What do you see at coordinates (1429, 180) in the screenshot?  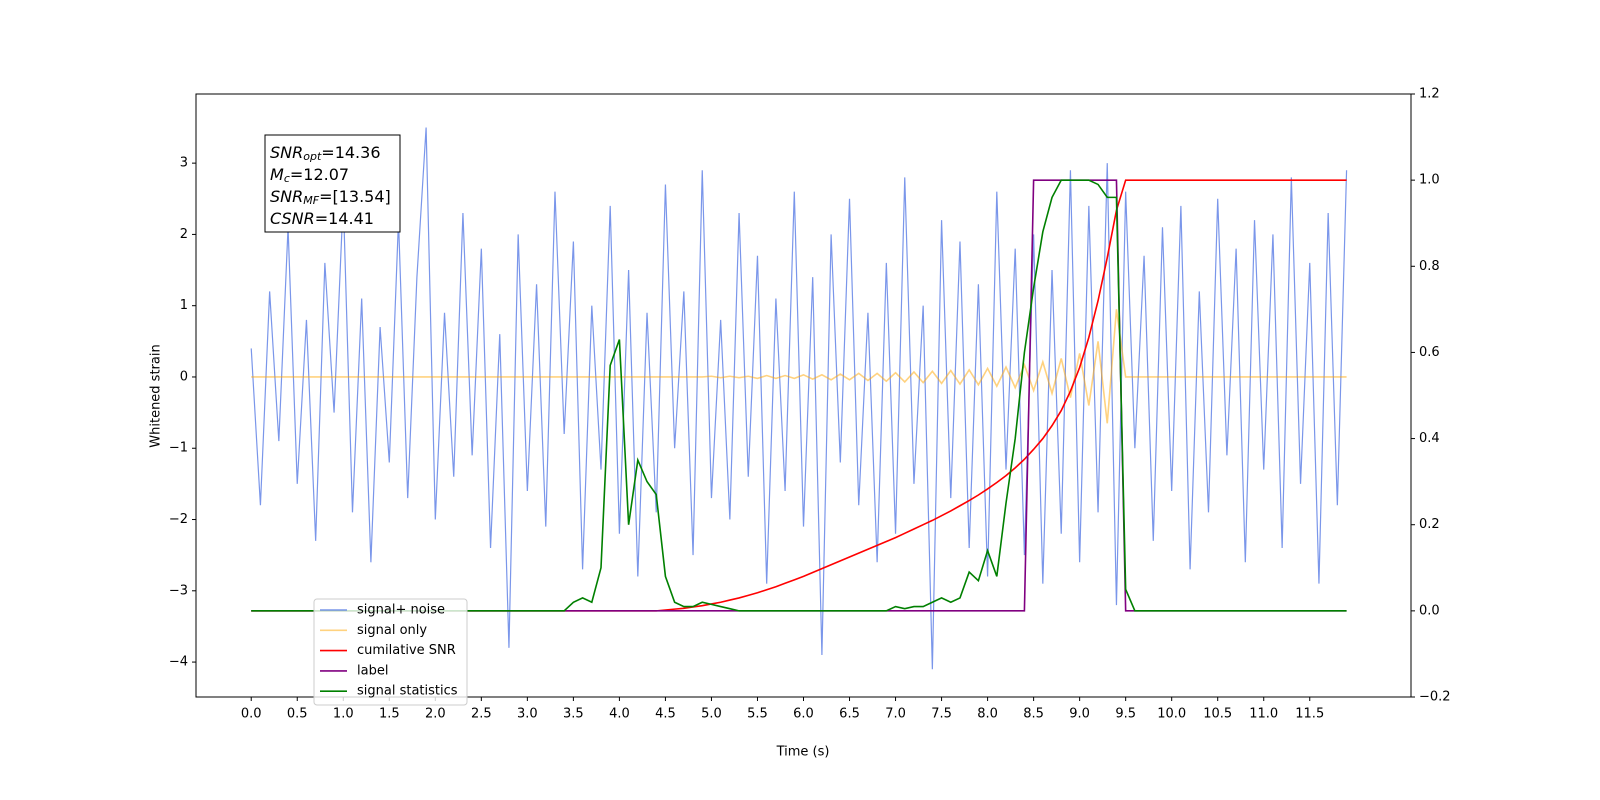 I see `y2-tick-label: 1.0` at bounding box center [1429, 180].